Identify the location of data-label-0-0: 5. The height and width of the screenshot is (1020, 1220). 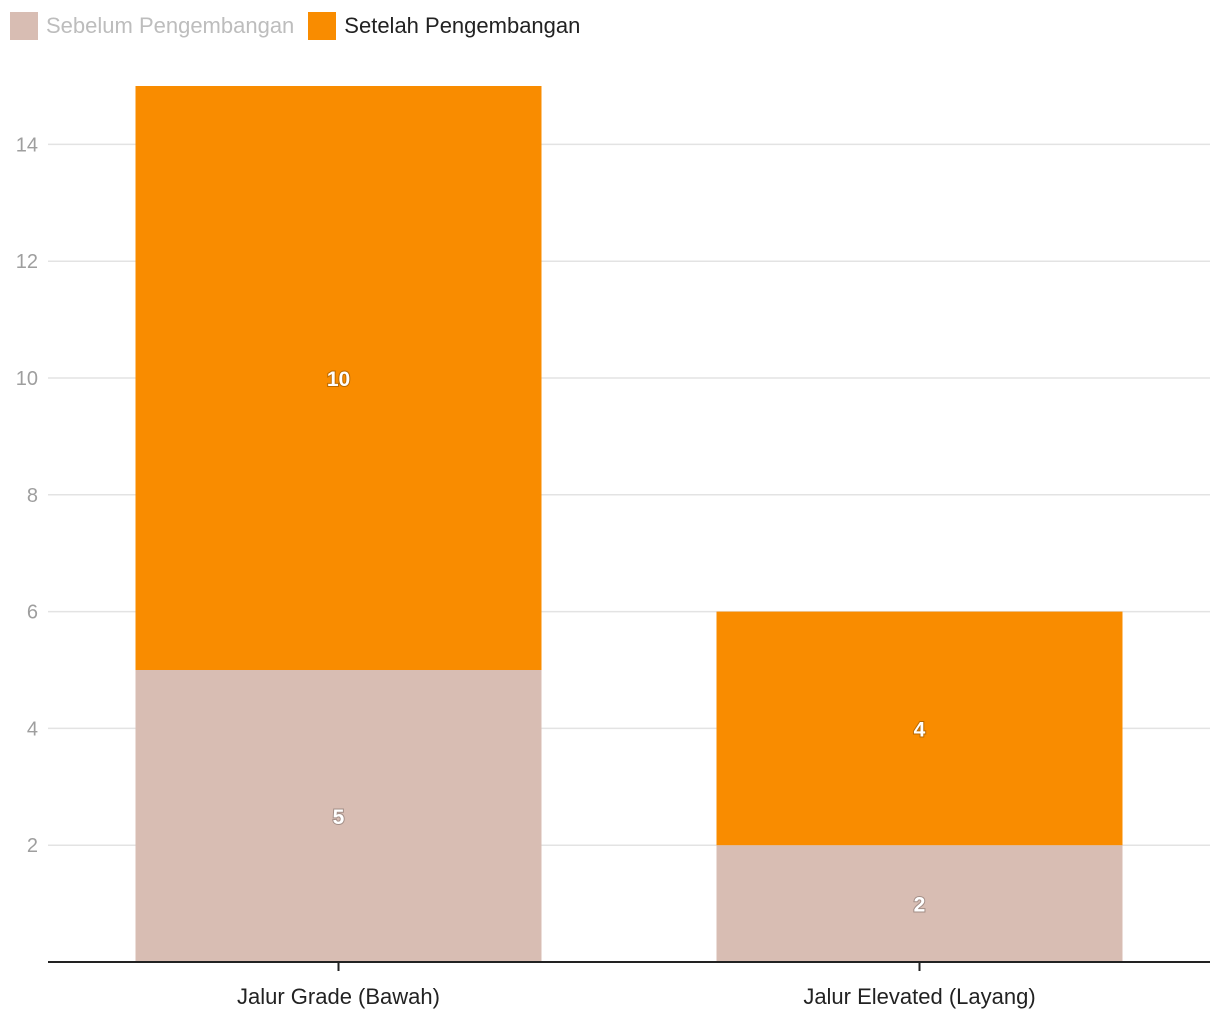
(339, 817).